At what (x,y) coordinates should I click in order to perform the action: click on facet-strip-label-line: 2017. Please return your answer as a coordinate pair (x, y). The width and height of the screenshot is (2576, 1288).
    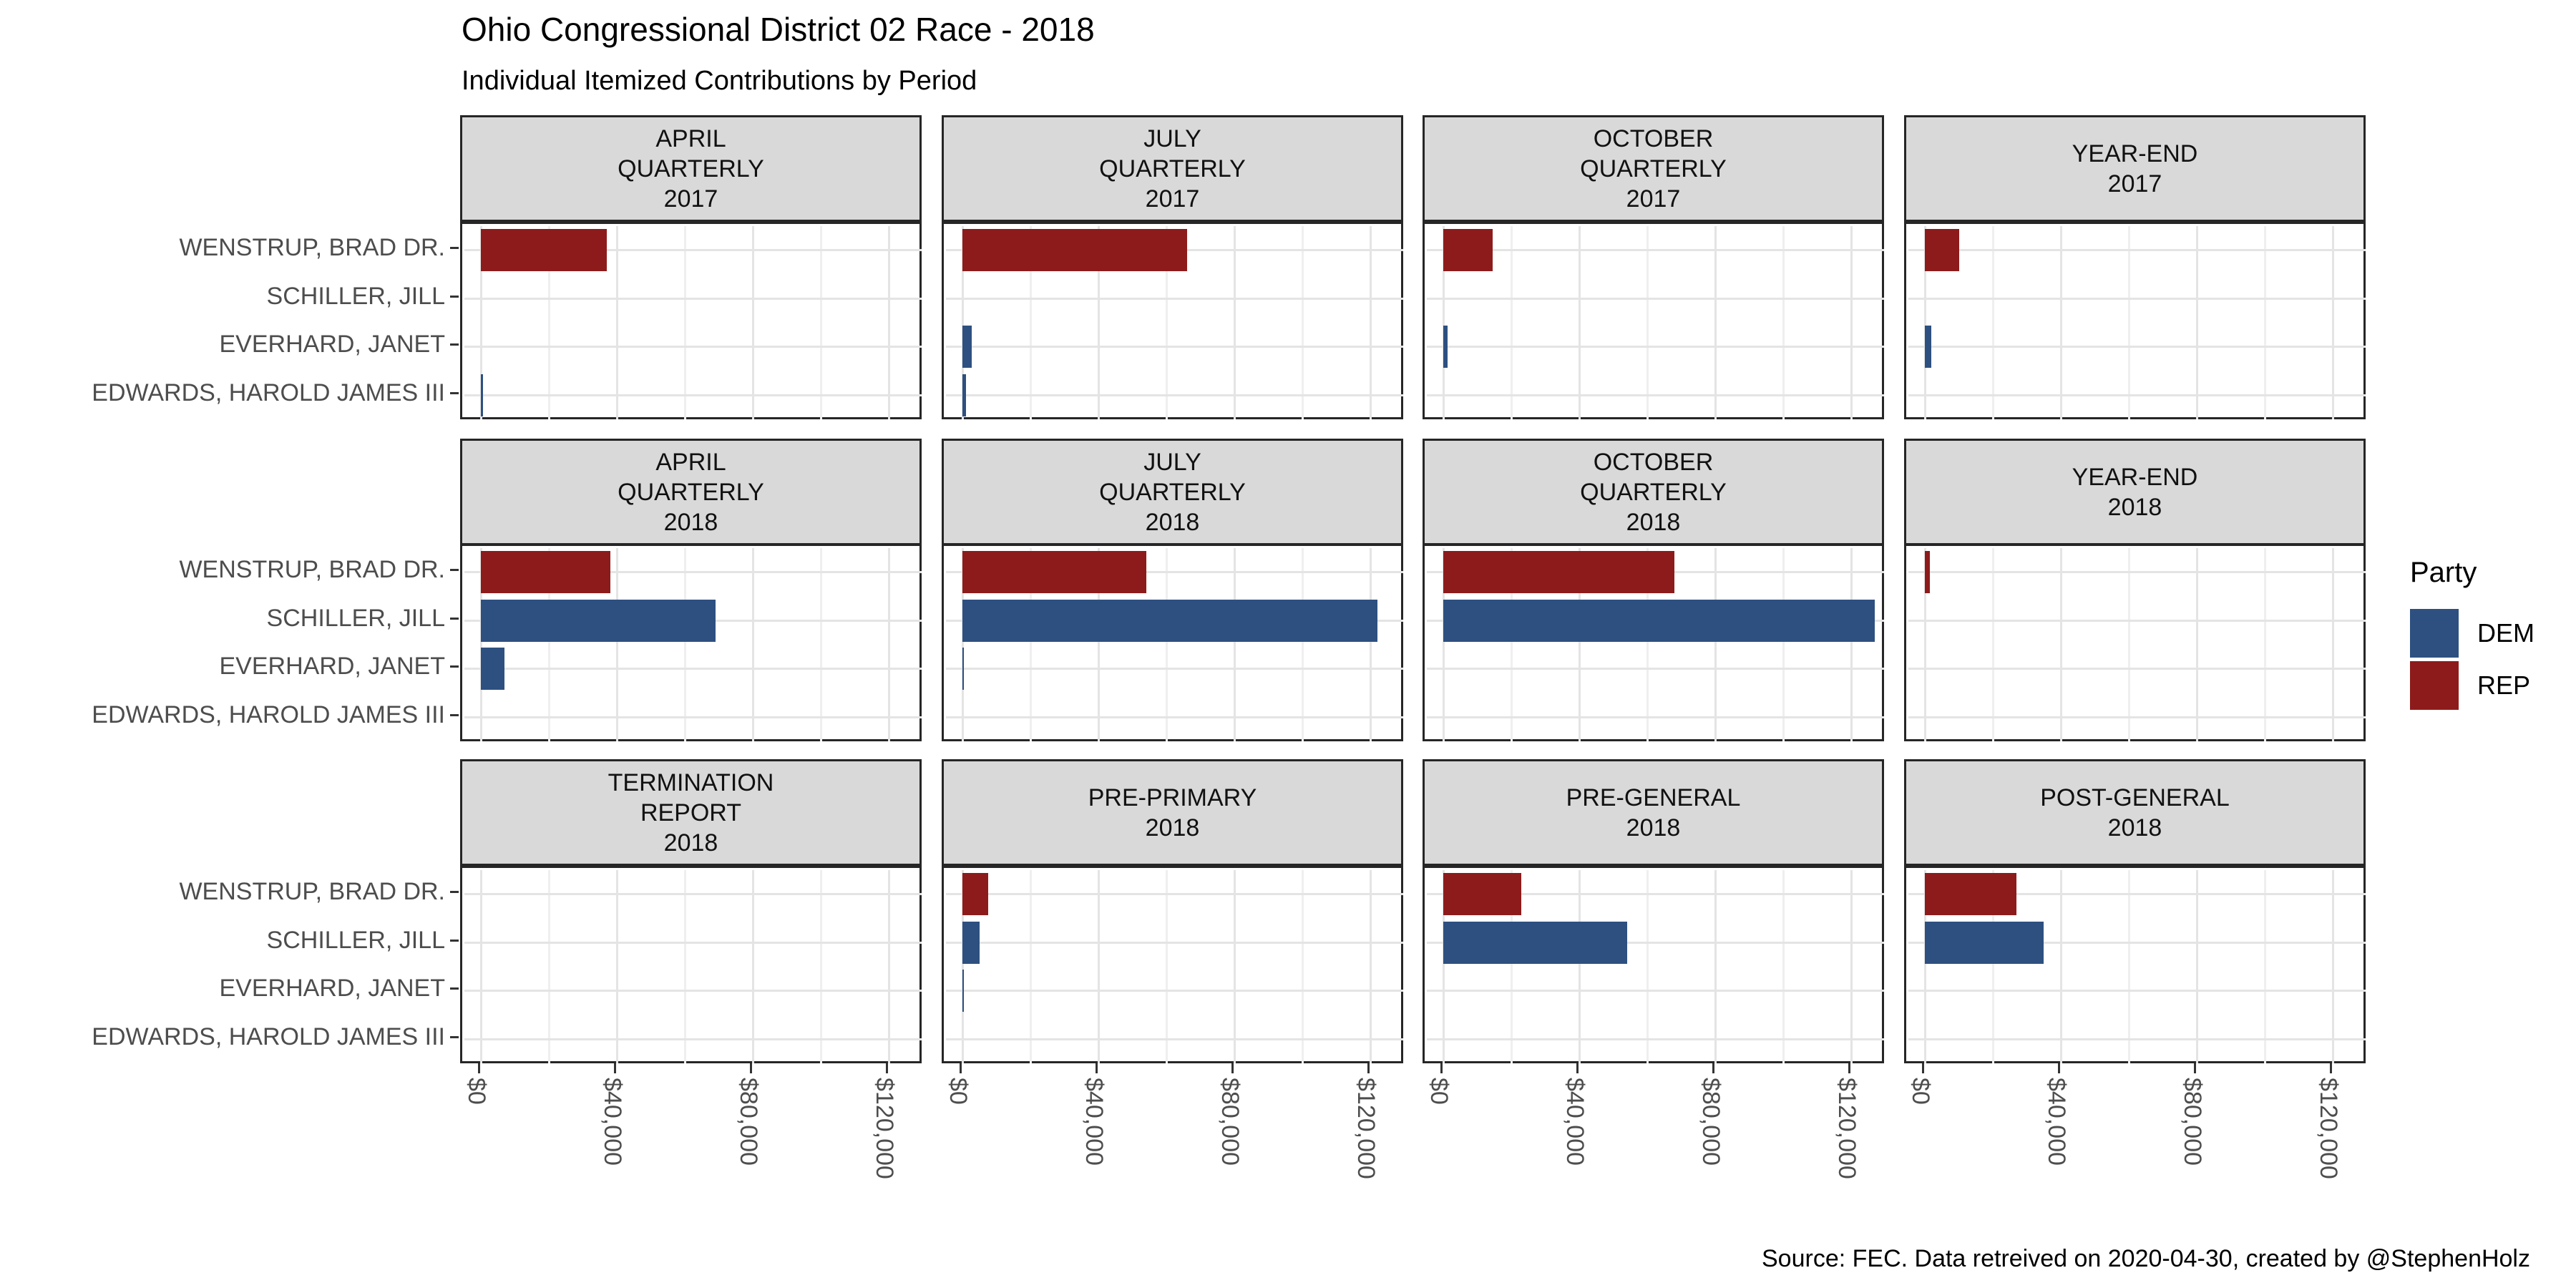
    Looking at the image, I should click on (1172, 199).